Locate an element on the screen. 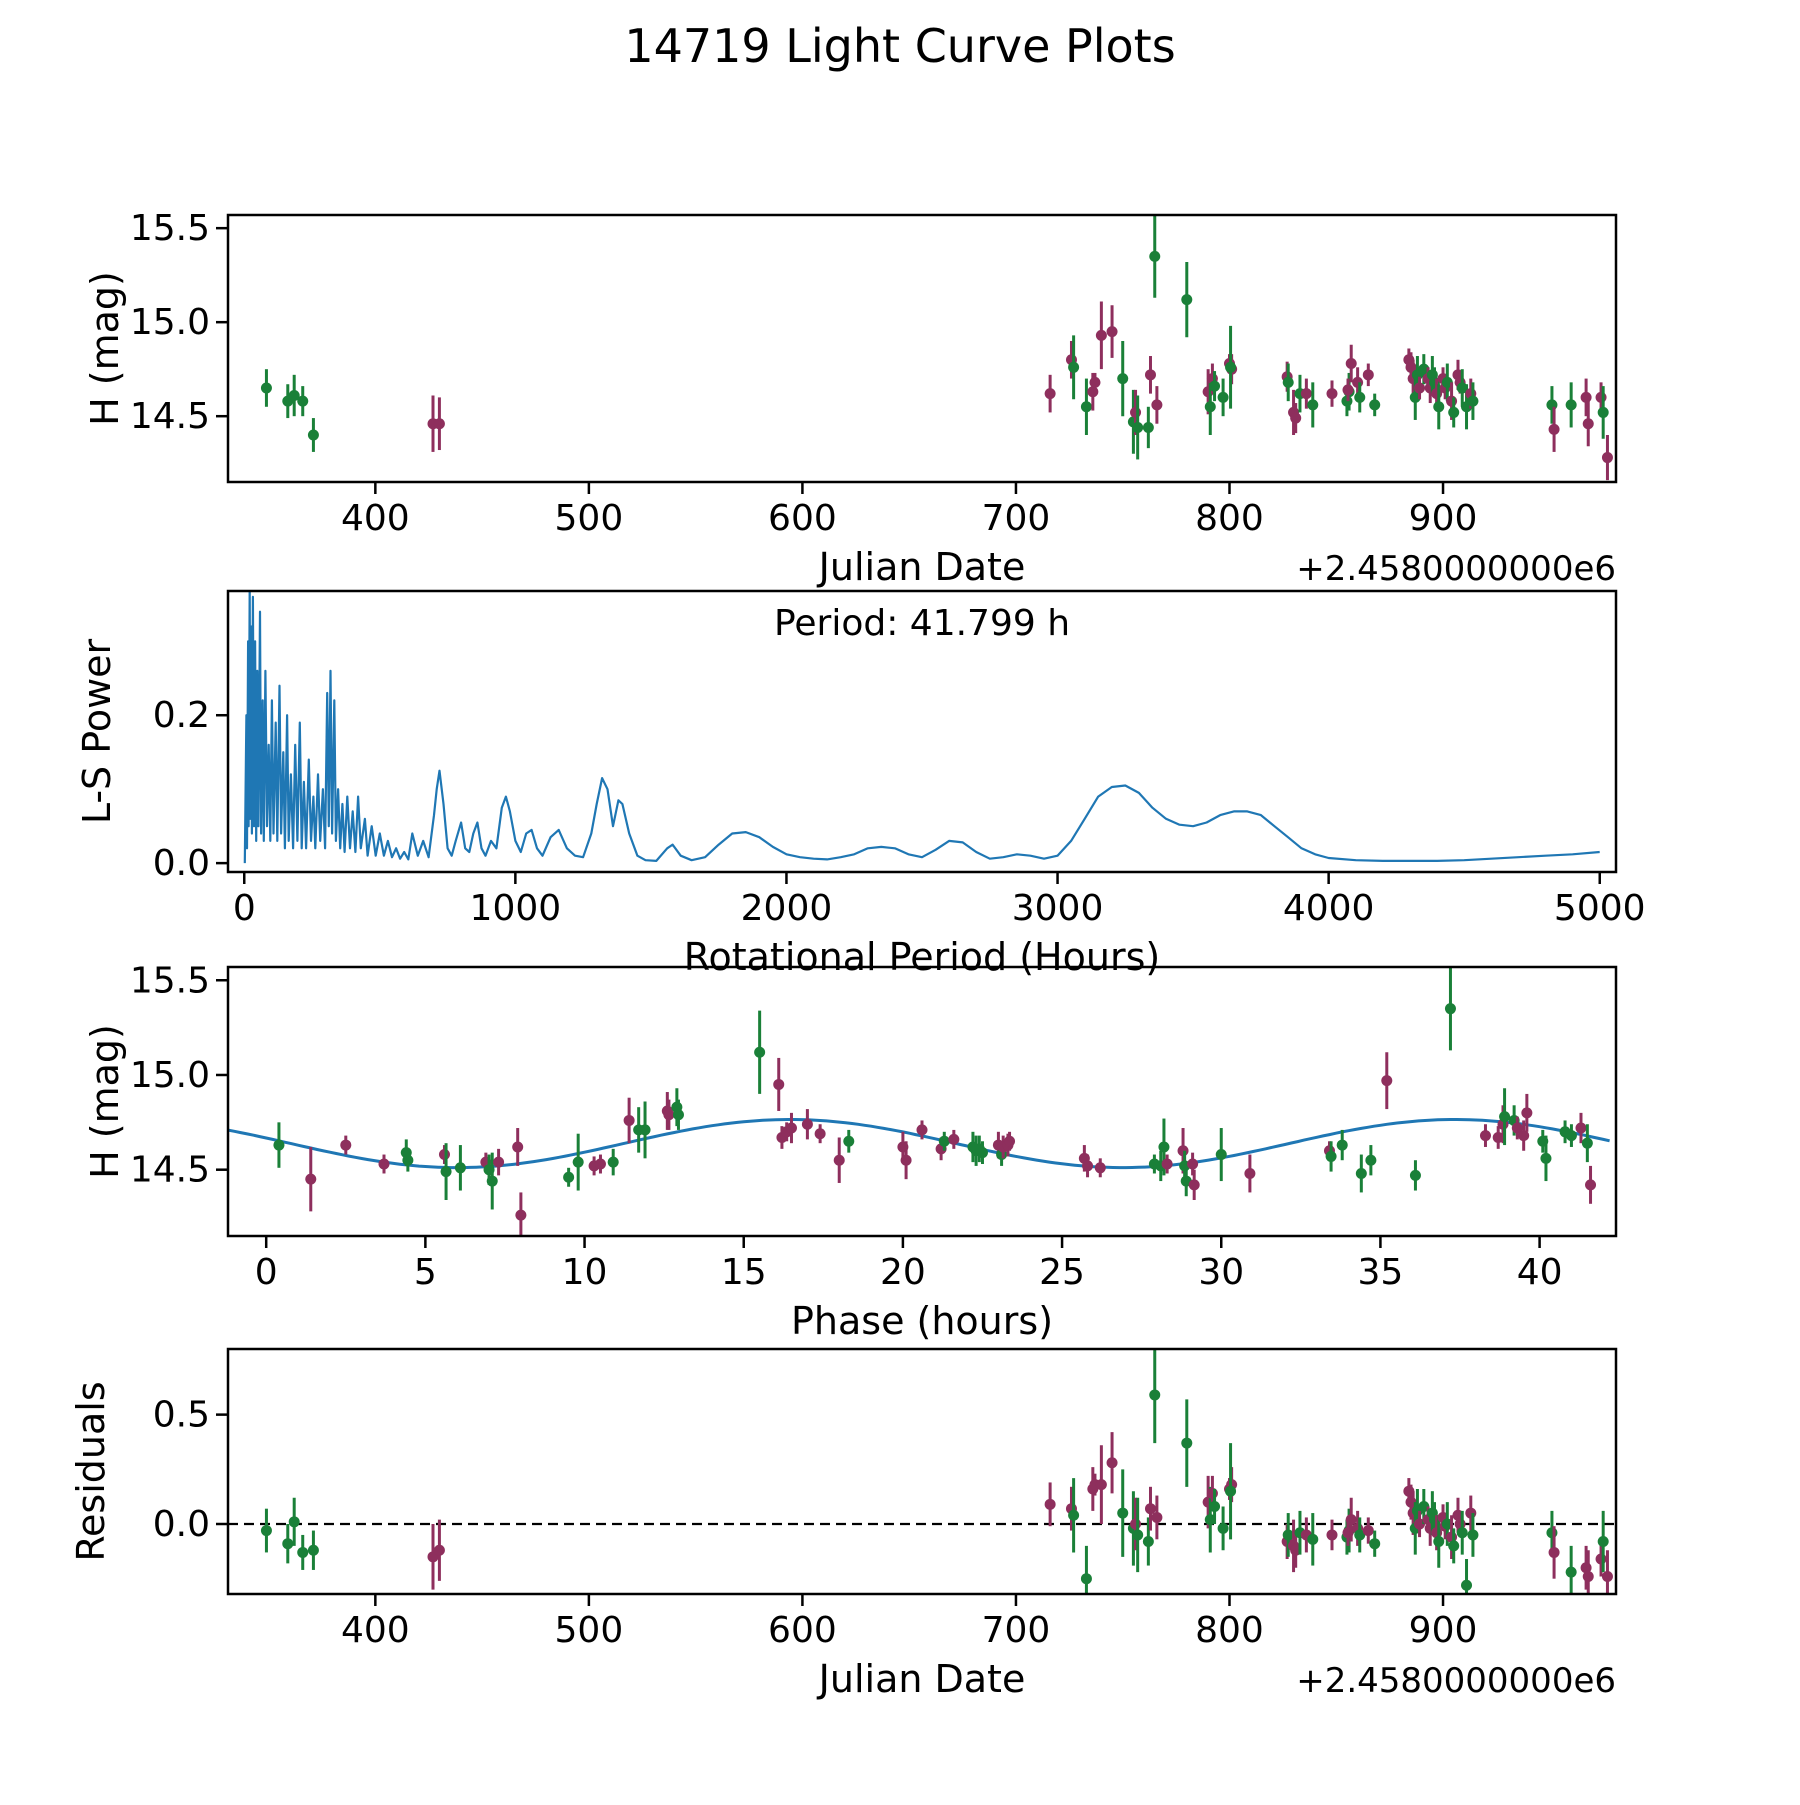  y-tick-label: 14.5 is located at coordinates (170, 1170).